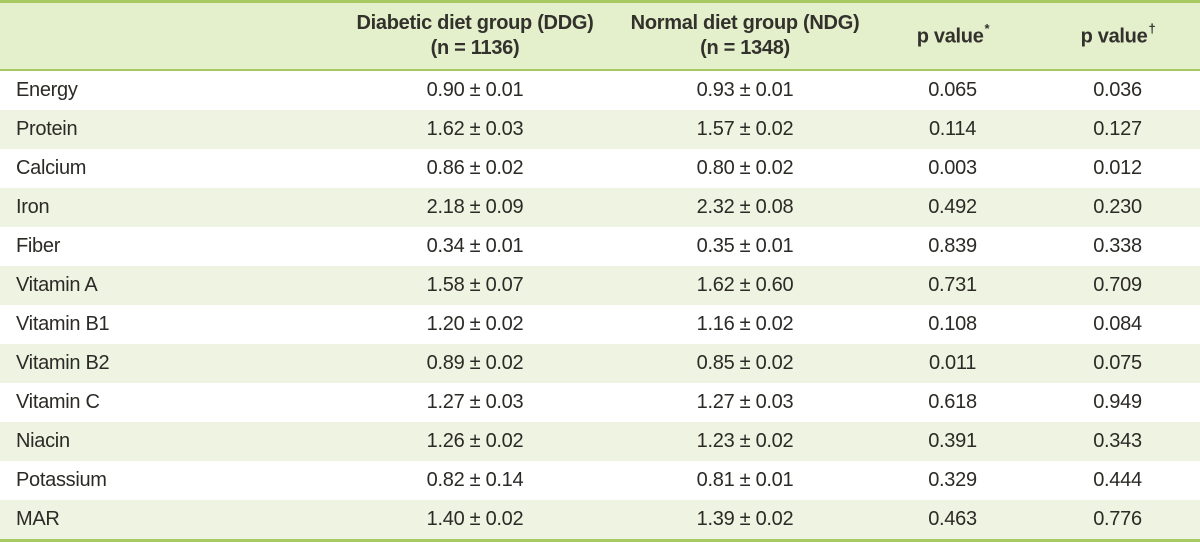  Describe the element at coordinates (952, 129) in the screenshot. I see `pvalue1-cell: 0.114` at that location.